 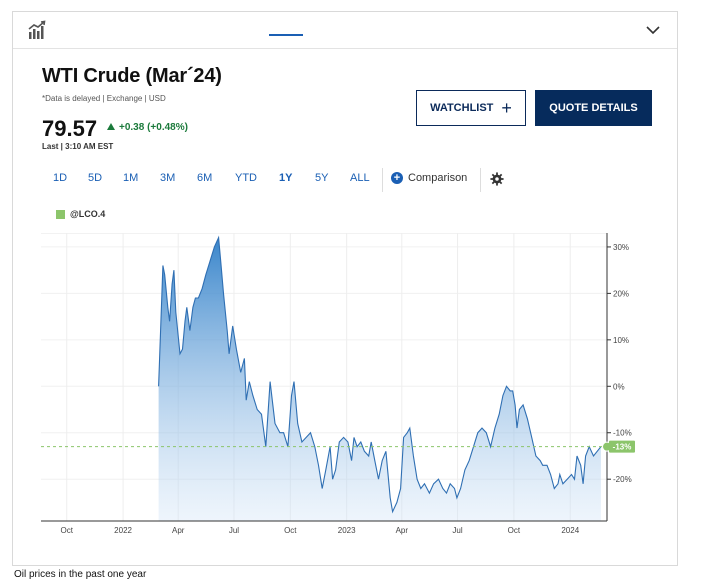 What do you see at coordinates (653, 30) in the screenshot?
I see `chevron-down-icon` at bounding box center [653, 30].